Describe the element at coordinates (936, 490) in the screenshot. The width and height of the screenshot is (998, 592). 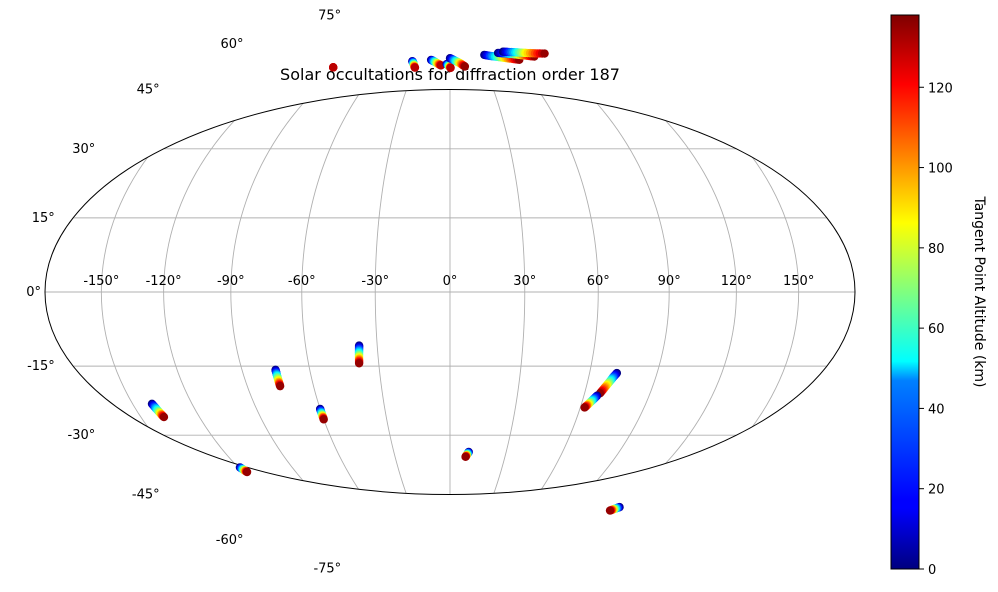
I see `colorbar-tick-label: 20` at that location.